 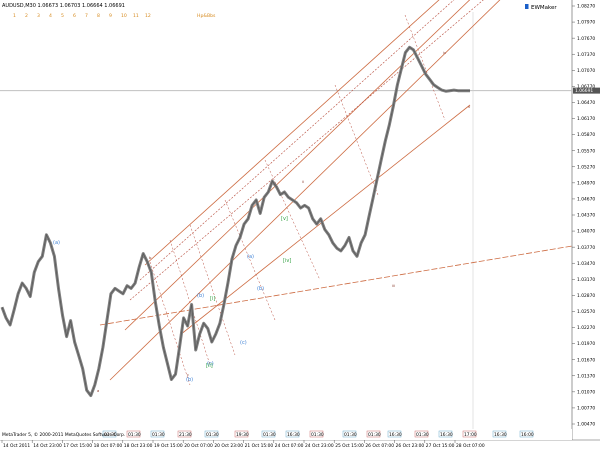 I want to click on y-tick-label: 1.07370, so click(x=586, y=55).